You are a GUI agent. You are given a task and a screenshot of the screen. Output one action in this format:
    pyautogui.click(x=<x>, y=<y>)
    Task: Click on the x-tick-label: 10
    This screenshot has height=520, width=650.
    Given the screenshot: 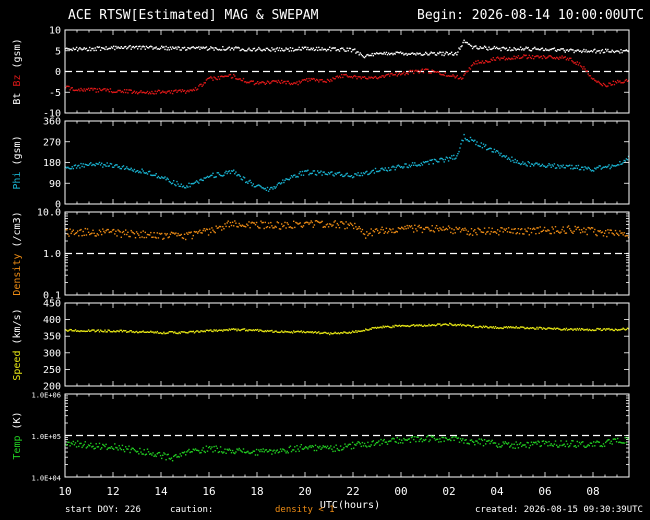 What is the action you would take?
    pyautogui.click(x=64, y=491)
    